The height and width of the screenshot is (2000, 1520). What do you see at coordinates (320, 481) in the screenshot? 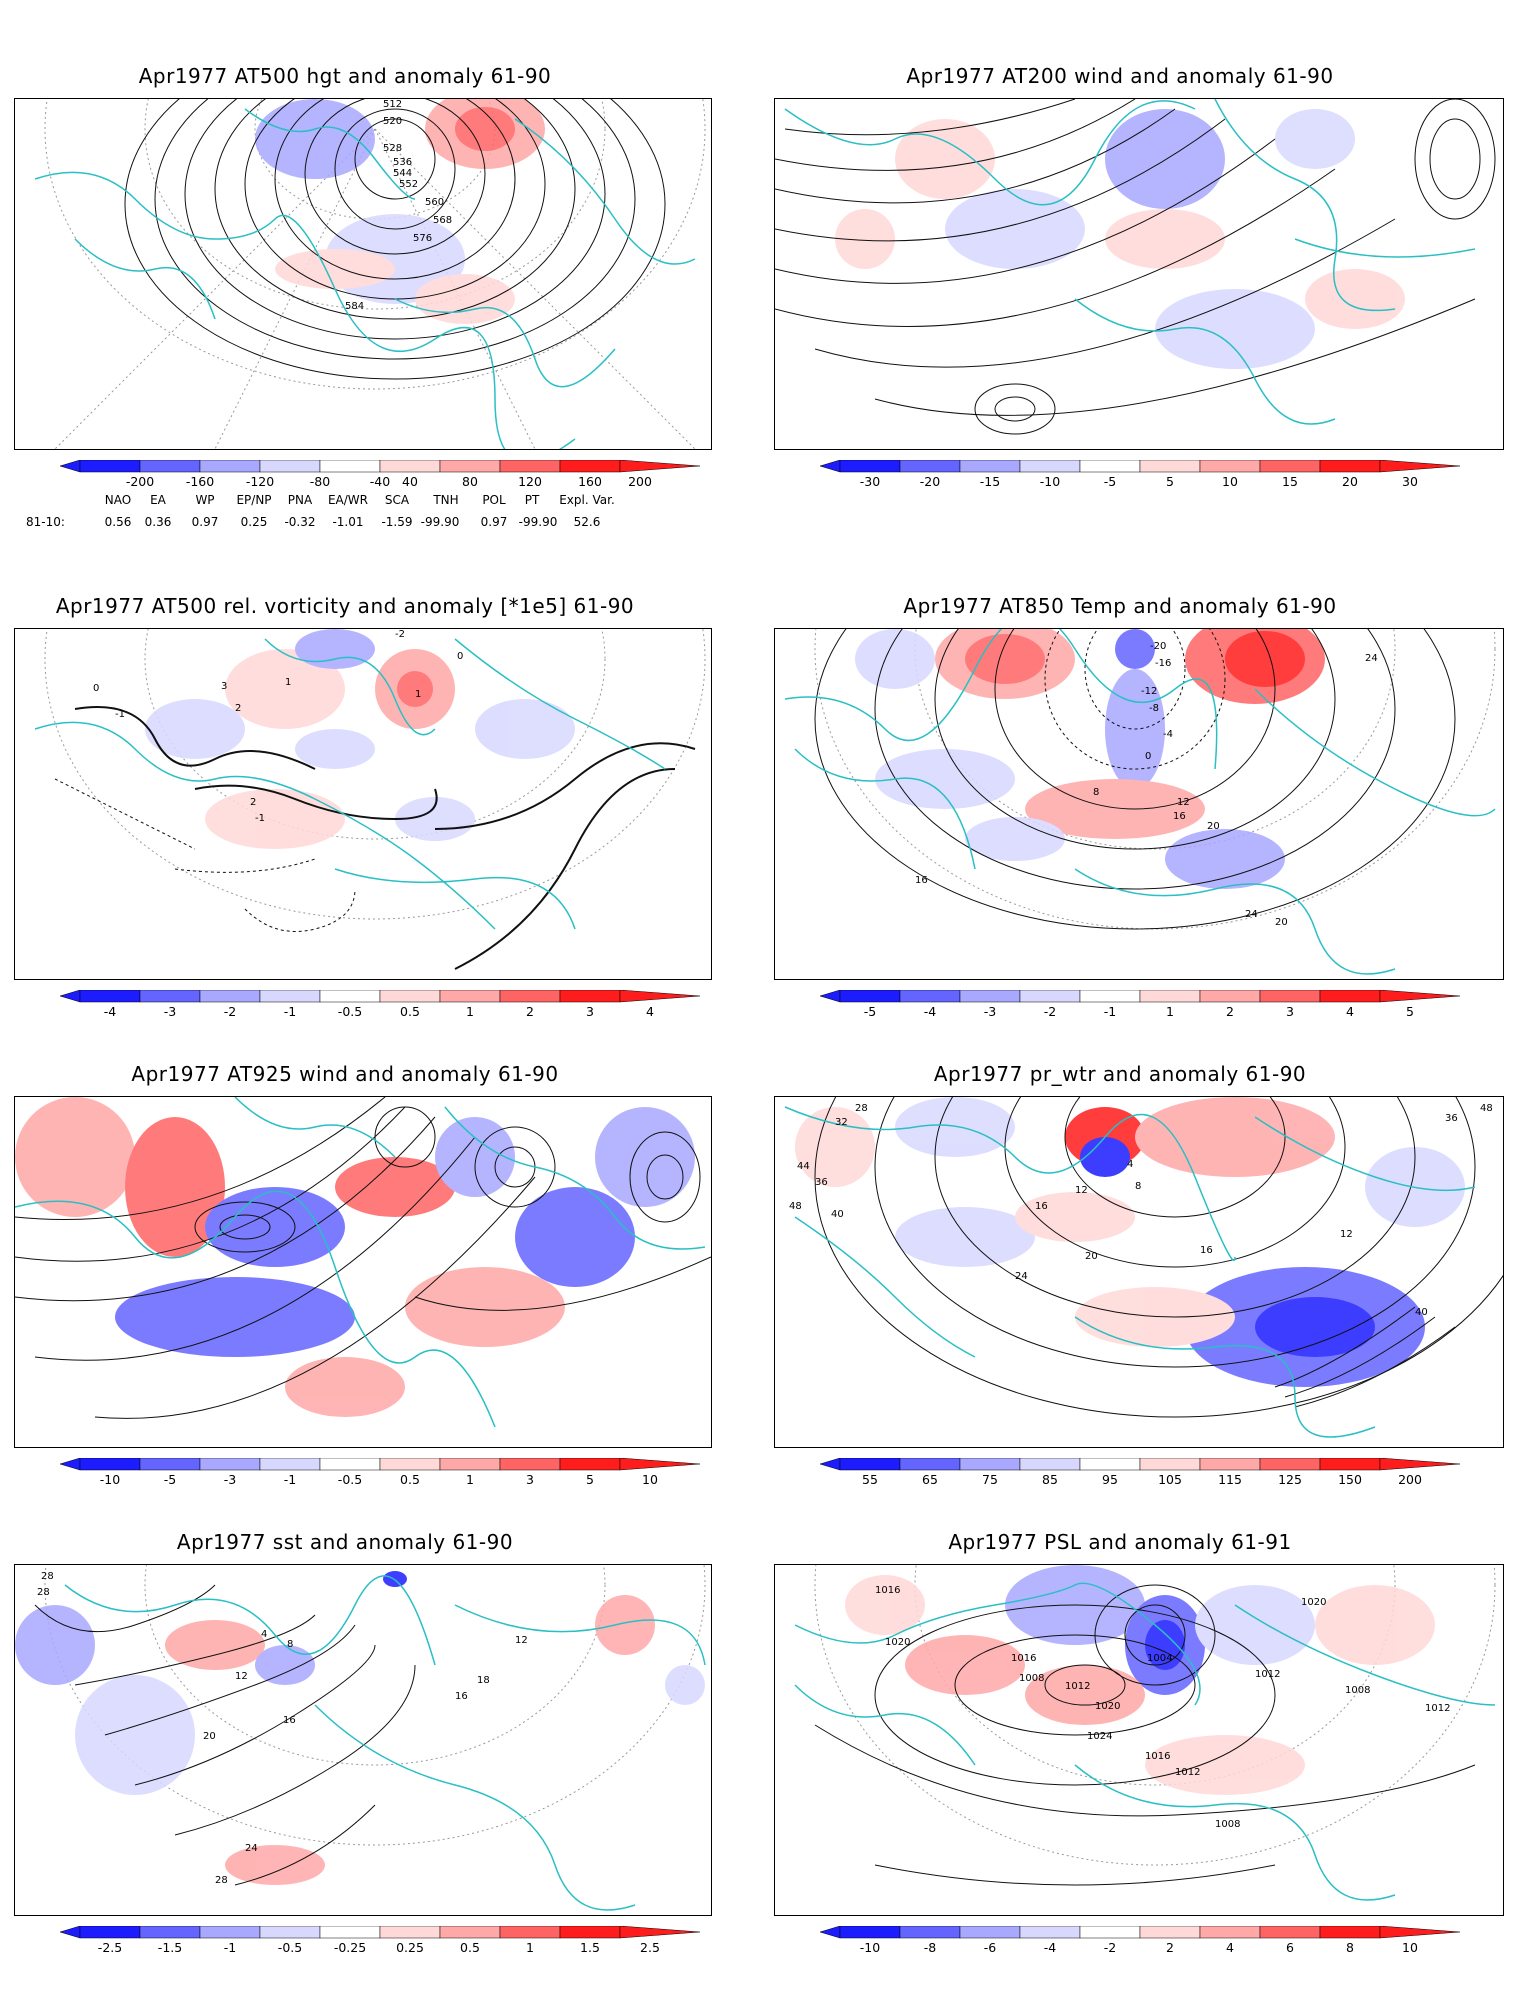
I see `colorbar-tick: -80` at bounding box center [320, 481].